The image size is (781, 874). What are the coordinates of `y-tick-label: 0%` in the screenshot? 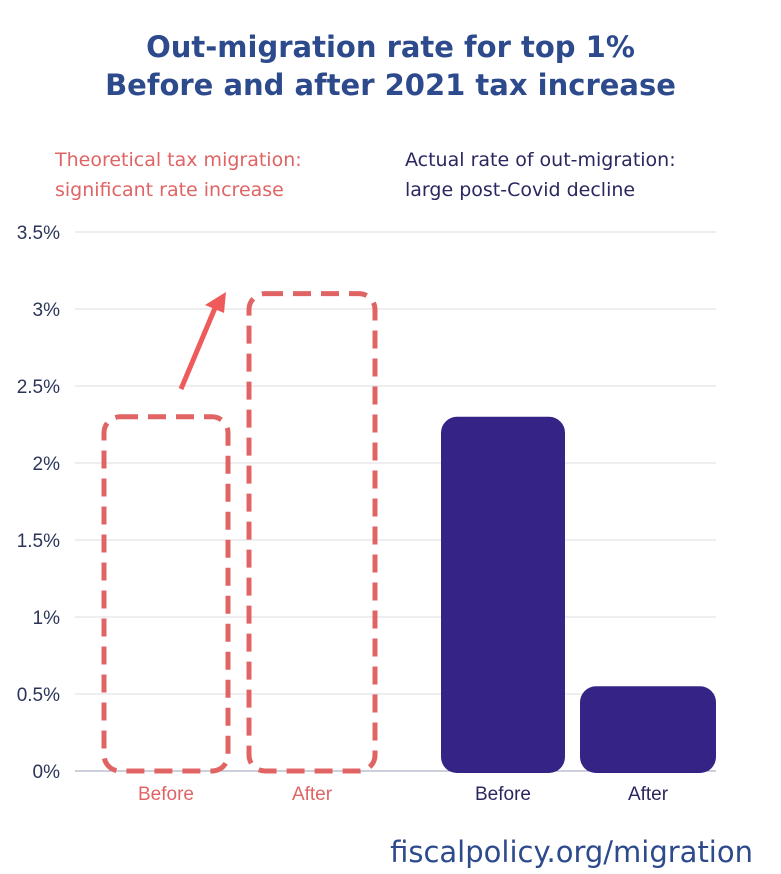 It's located at (47, 772).